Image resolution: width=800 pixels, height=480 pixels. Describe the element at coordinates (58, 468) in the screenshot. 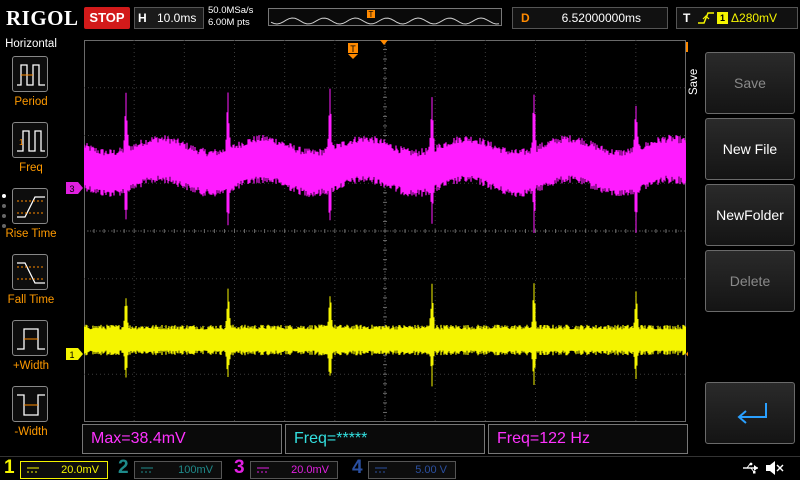

I see `channel-1-status: 1 20.0mV` at that location.